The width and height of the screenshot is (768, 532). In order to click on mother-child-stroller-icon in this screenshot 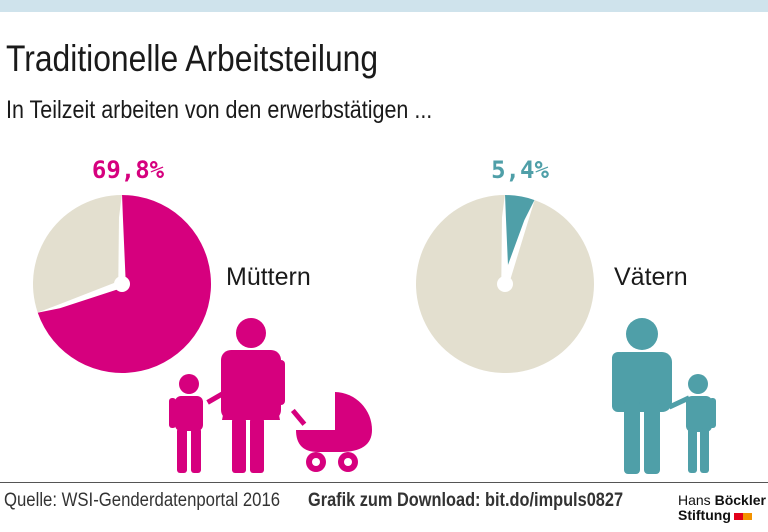, I will do `click(270, 395)`.